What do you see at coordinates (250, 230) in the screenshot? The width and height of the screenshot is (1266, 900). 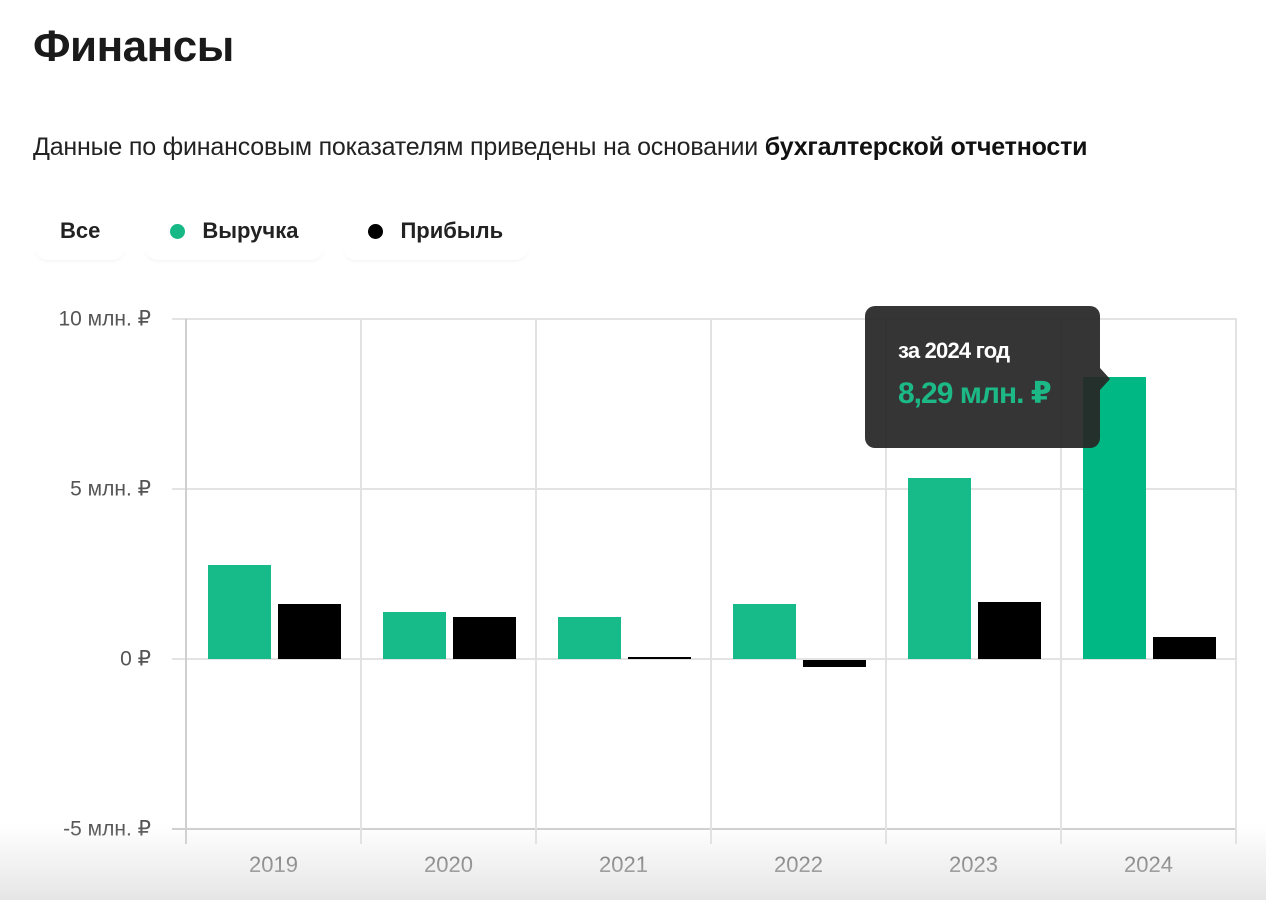 I see `filter-revenue-label: Выручка` at bounding box center [250, 230].